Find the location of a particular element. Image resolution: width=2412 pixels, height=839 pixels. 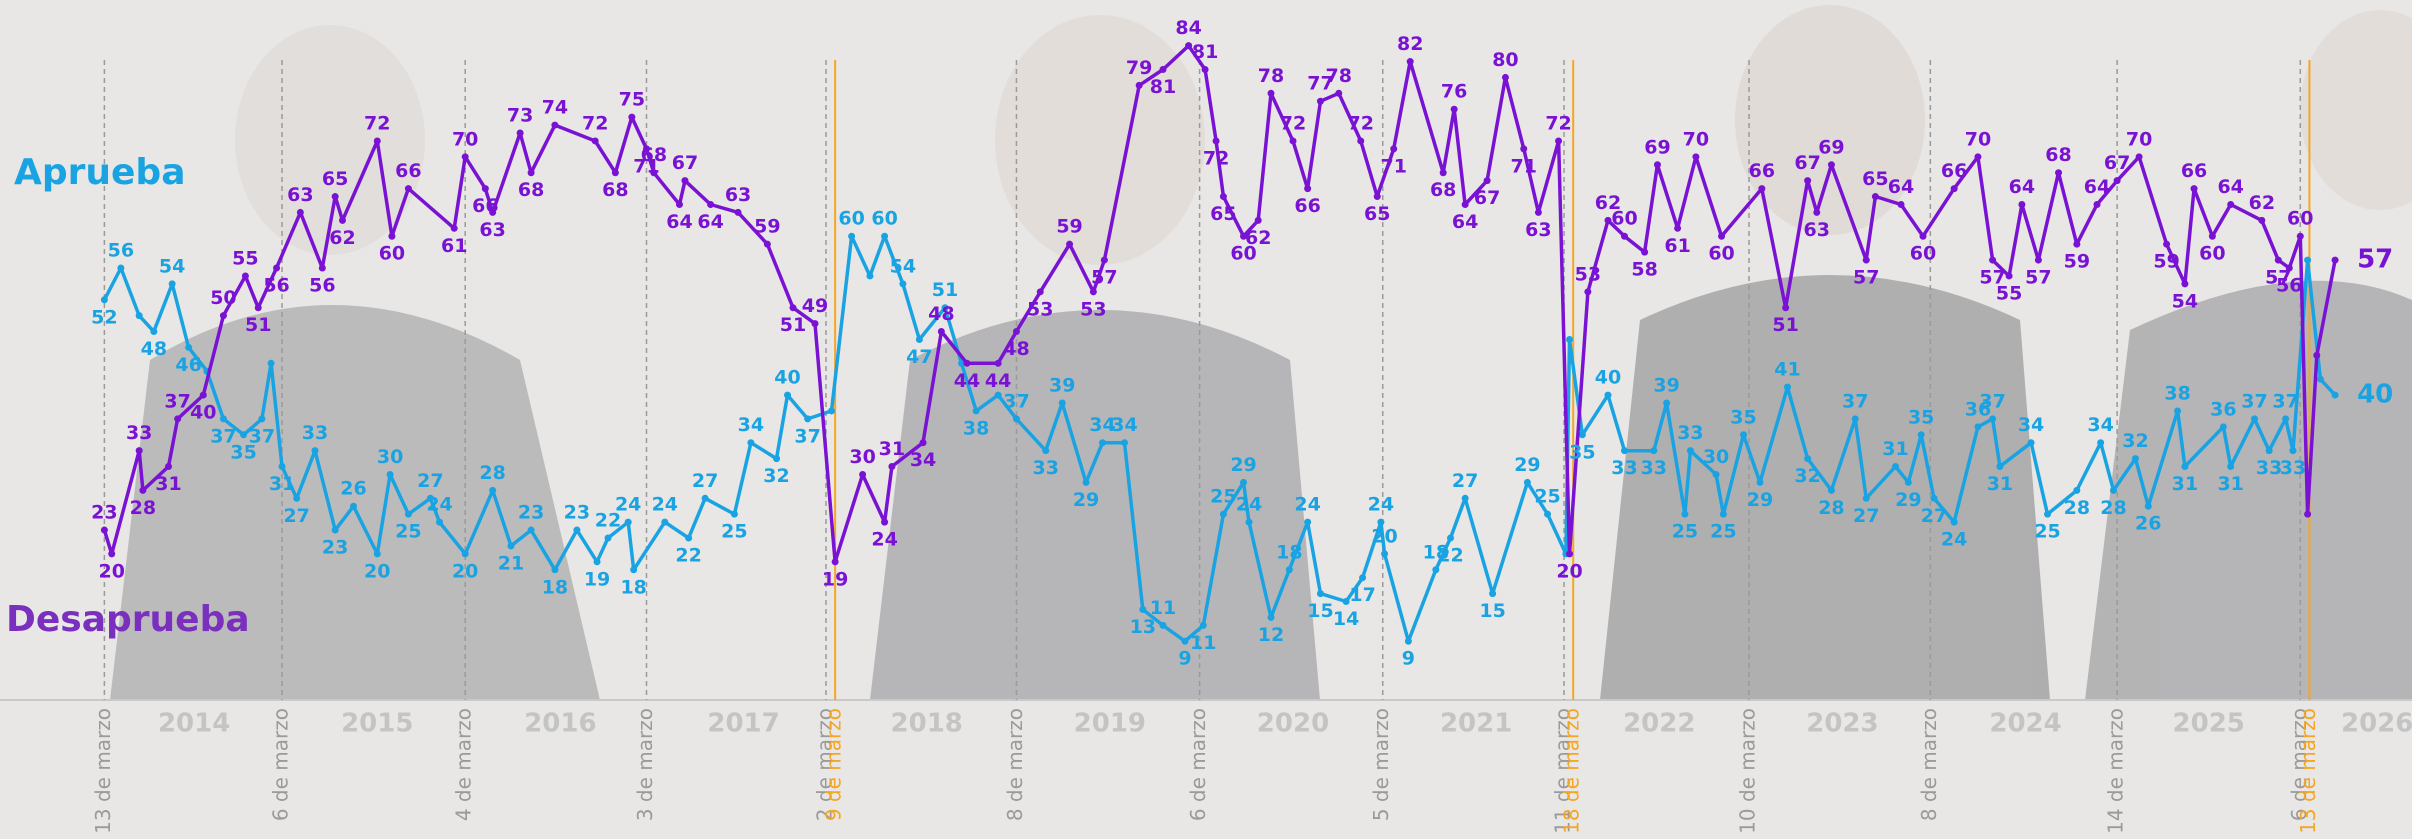

year-label: 2024 is located at coordinates (2025, 724).